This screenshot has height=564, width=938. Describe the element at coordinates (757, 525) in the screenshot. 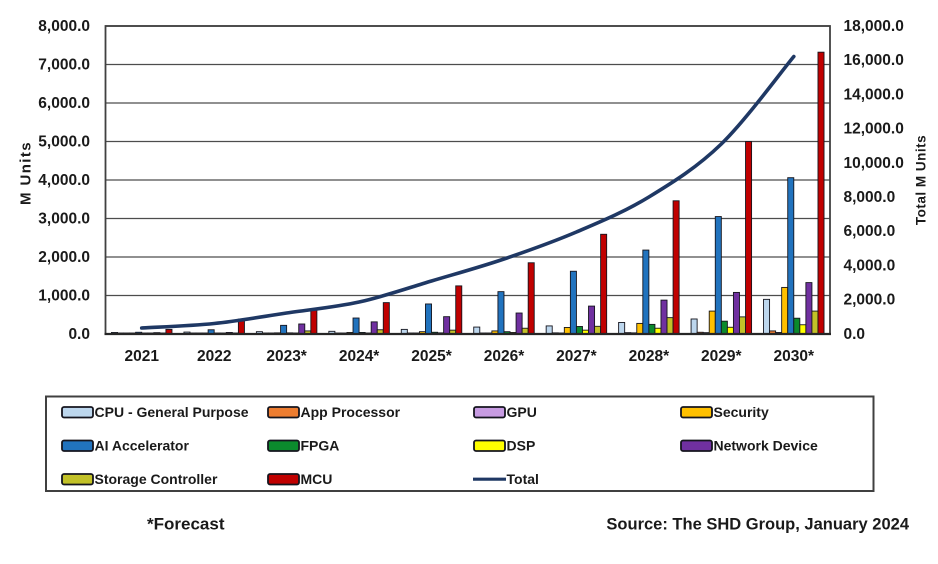

I see `svg-text:Source: The SHD Group, January: Source: The SHD Group, January 2024` at that location.